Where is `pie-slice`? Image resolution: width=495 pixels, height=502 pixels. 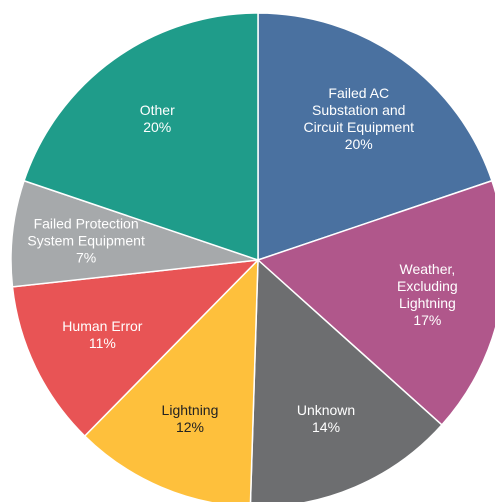
pie-slice is located at coordinates (134, 233).